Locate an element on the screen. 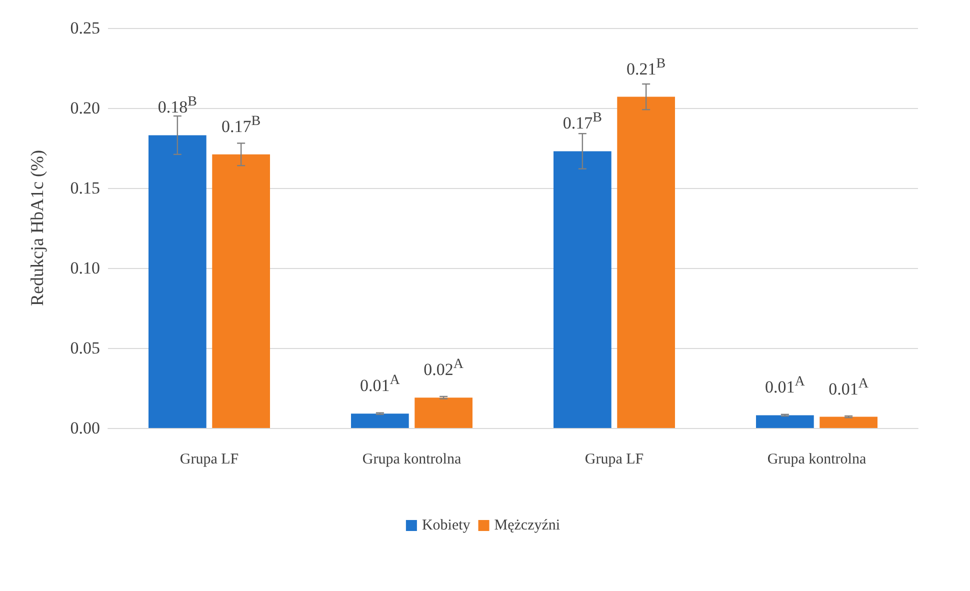 The image size is (970, 591). y-tick-label: 0.00 is located at coordinates (85, 428).